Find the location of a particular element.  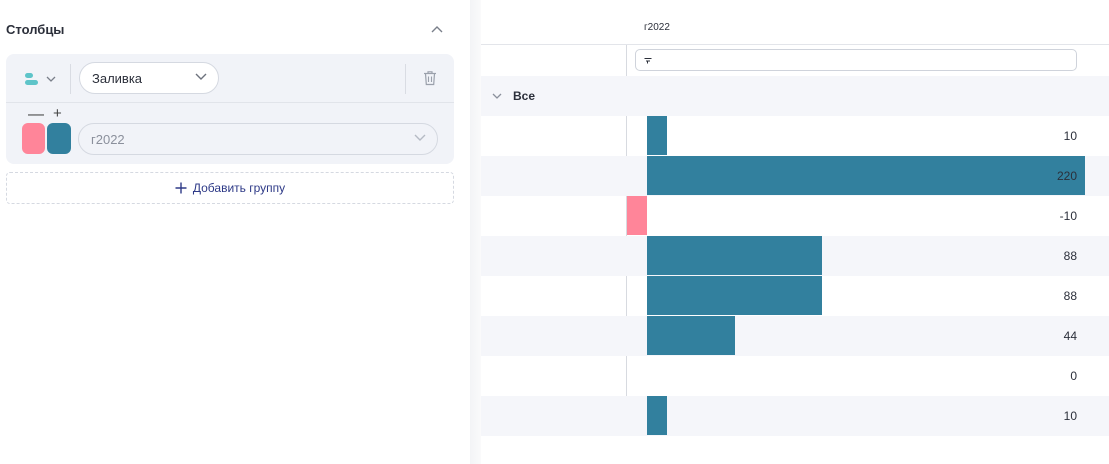

positive-color-swatch is located at coordinates (59, 138).